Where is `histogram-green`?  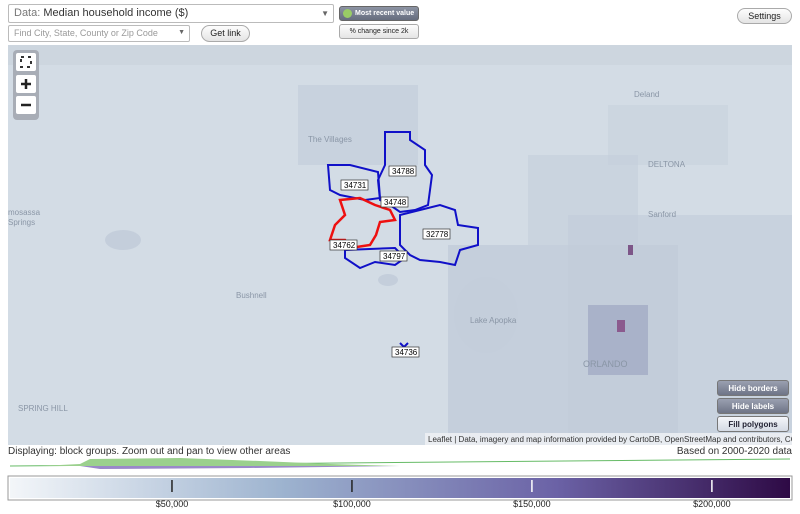 histogram-green is located at coordinates (220, 462).